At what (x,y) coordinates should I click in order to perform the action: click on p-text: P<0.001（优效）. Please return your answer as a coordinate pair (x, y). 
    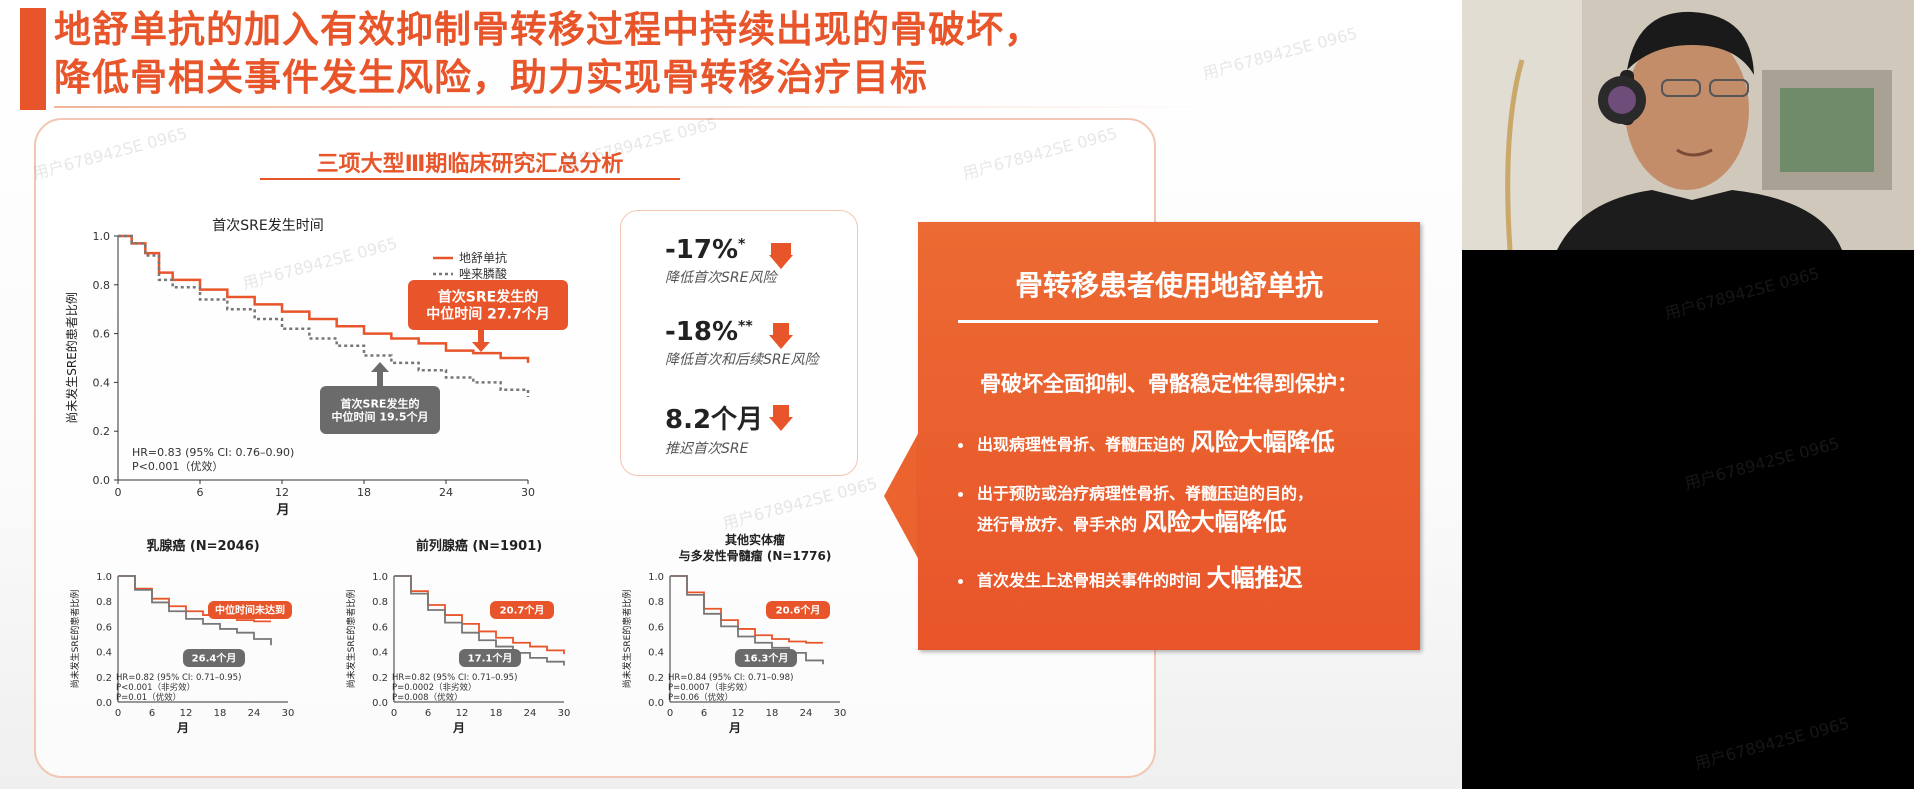
    Looking at the image, I should click on (177, 466).